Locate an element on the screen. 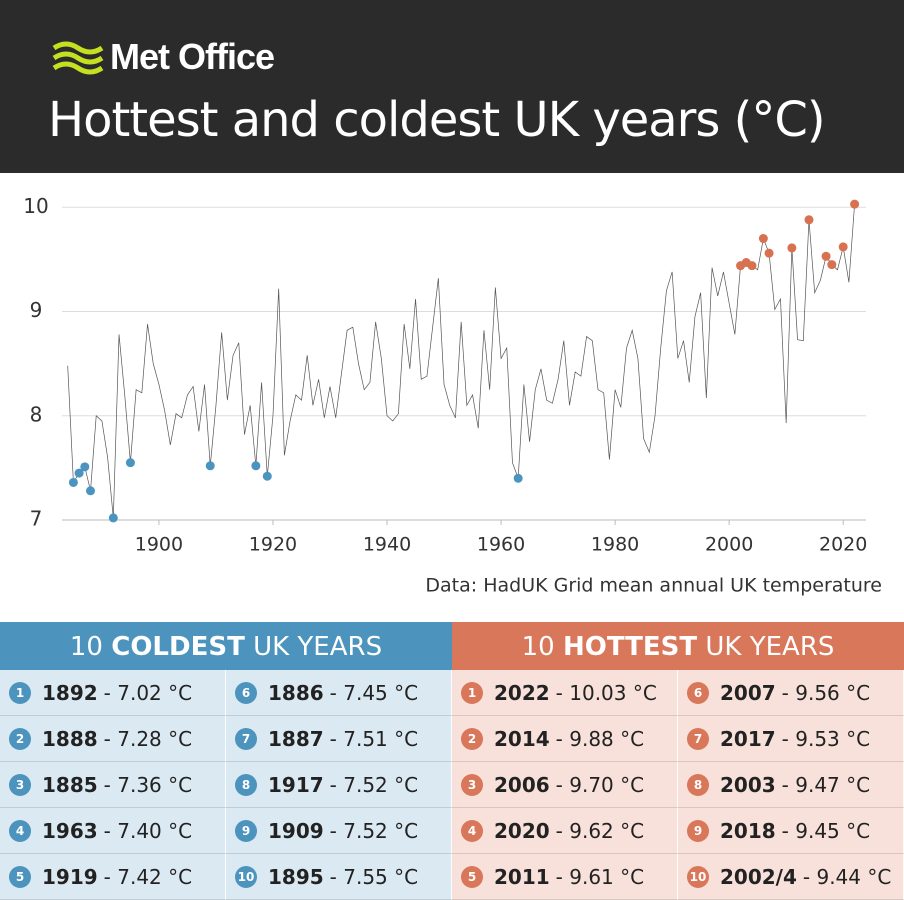  year: 2014 is located at coordinates (522, 738).